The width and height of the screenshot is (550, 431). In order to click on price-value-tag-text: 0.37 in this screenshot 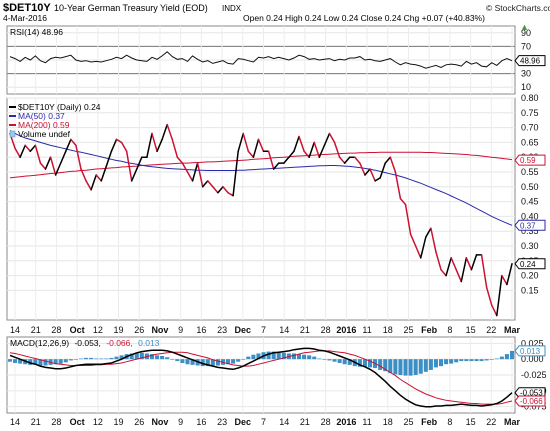, I will do `click(528, 225)`.